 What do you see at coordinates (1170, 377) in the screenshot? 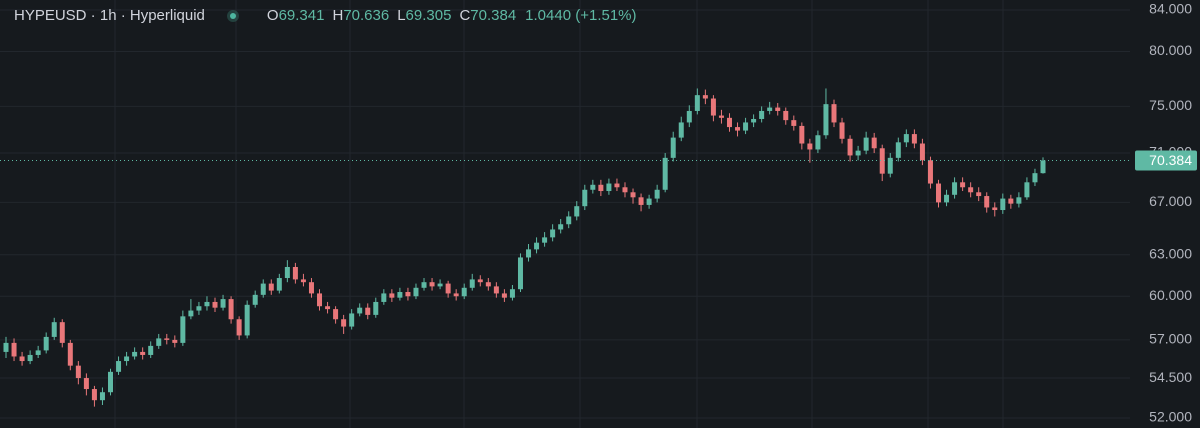
I see `y-tick-label: 54.500` at bounding box center [1170, 377].